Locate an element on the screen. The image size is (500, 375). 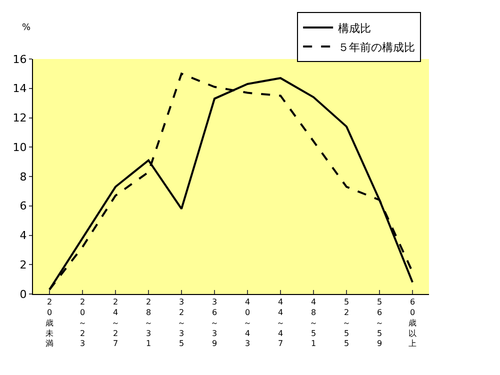
y-tick-label: 0 is located at coordinates (23, 294).